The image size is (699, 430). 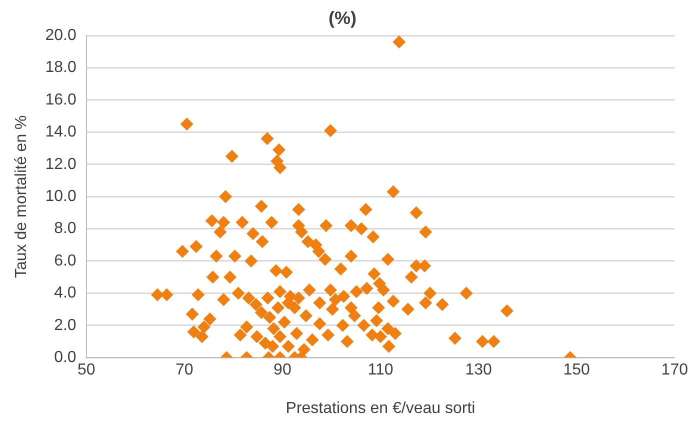 What do you see at coordinates (60, 99) in the screenshot?
I see `y-tick-label: 16.0` at bounding box center [60, 99].